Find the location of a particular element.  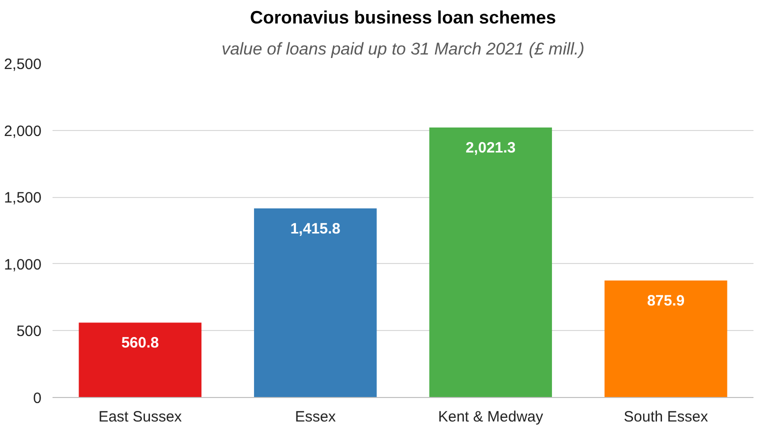

data-label: 2,021.3 is located at coordinates (491, 147).